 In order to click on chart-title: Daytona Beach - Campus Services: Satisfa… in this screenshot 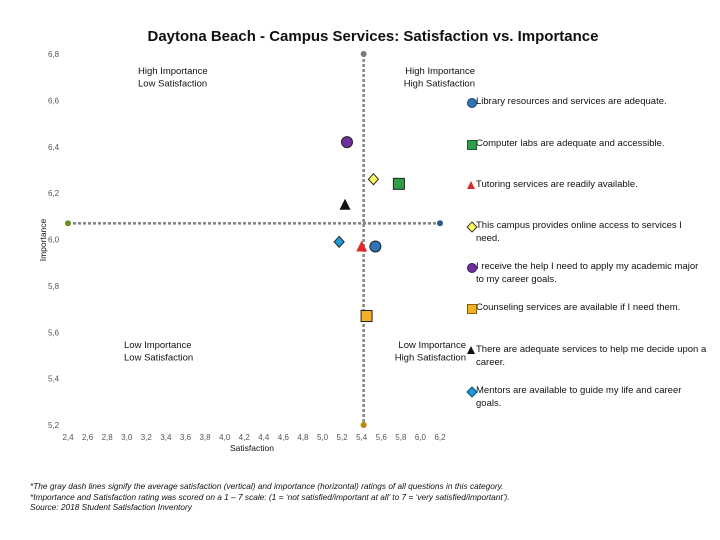, I will do `click(373, 36)`.